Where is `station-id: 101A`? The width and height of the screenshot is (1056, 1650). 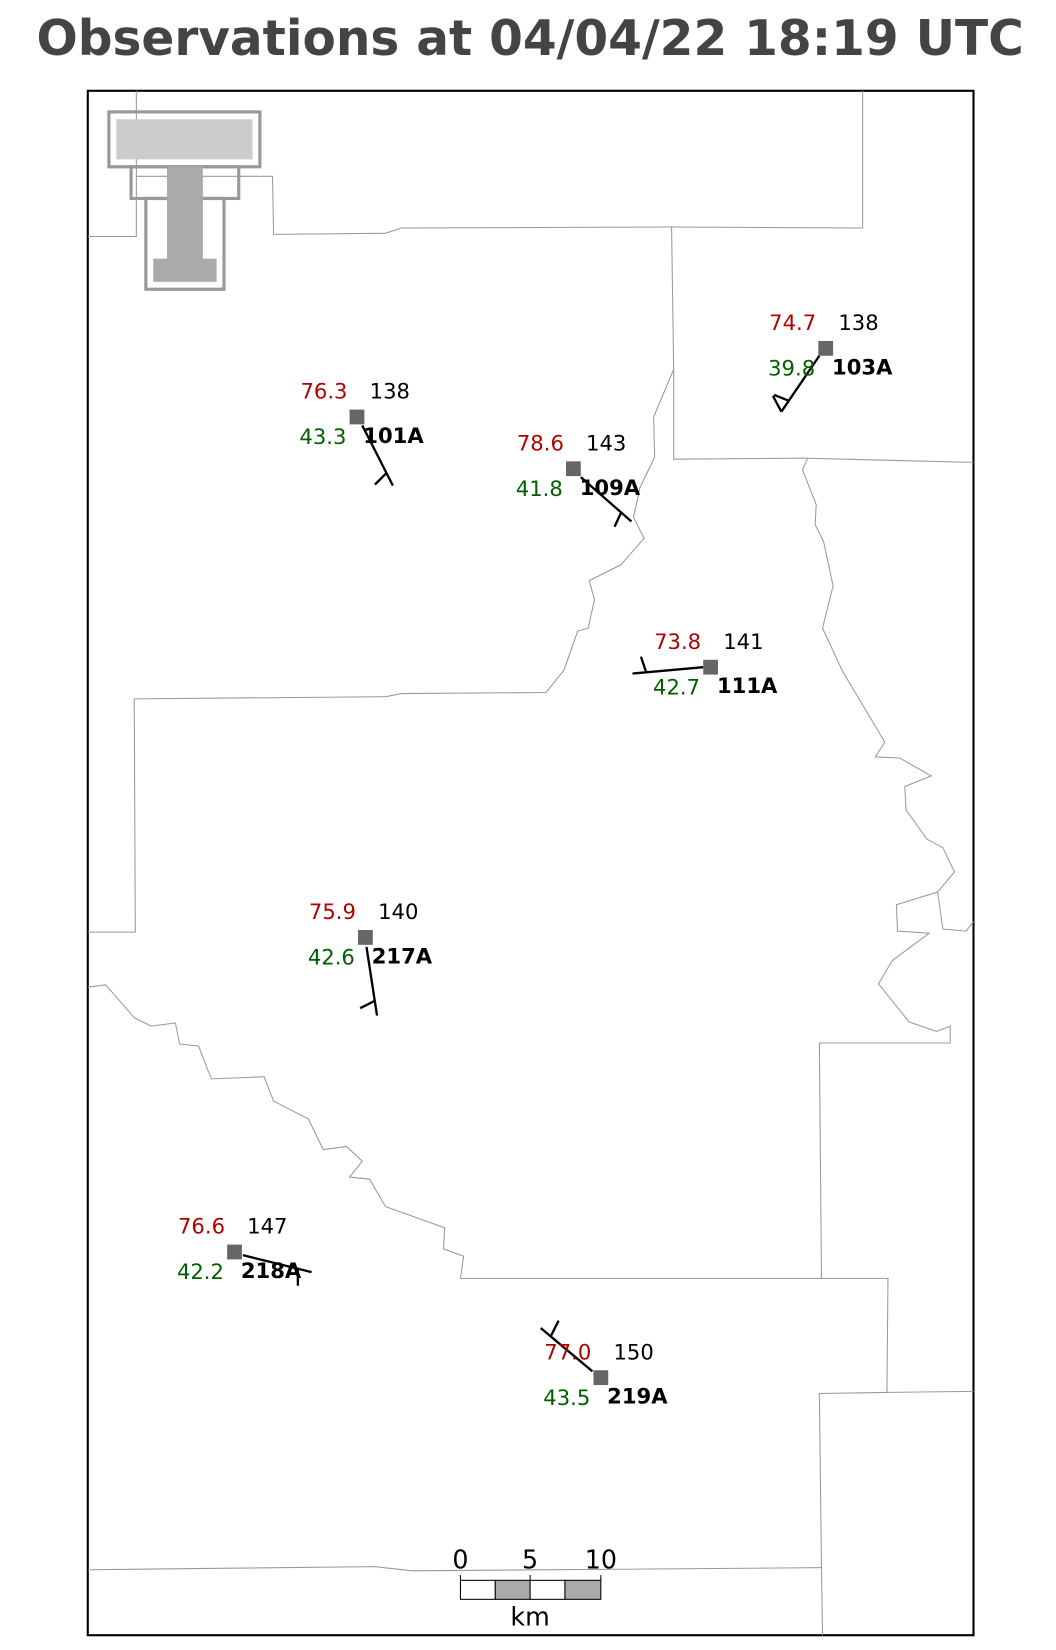 station-id: 101A is located at coordinates (393, 435).